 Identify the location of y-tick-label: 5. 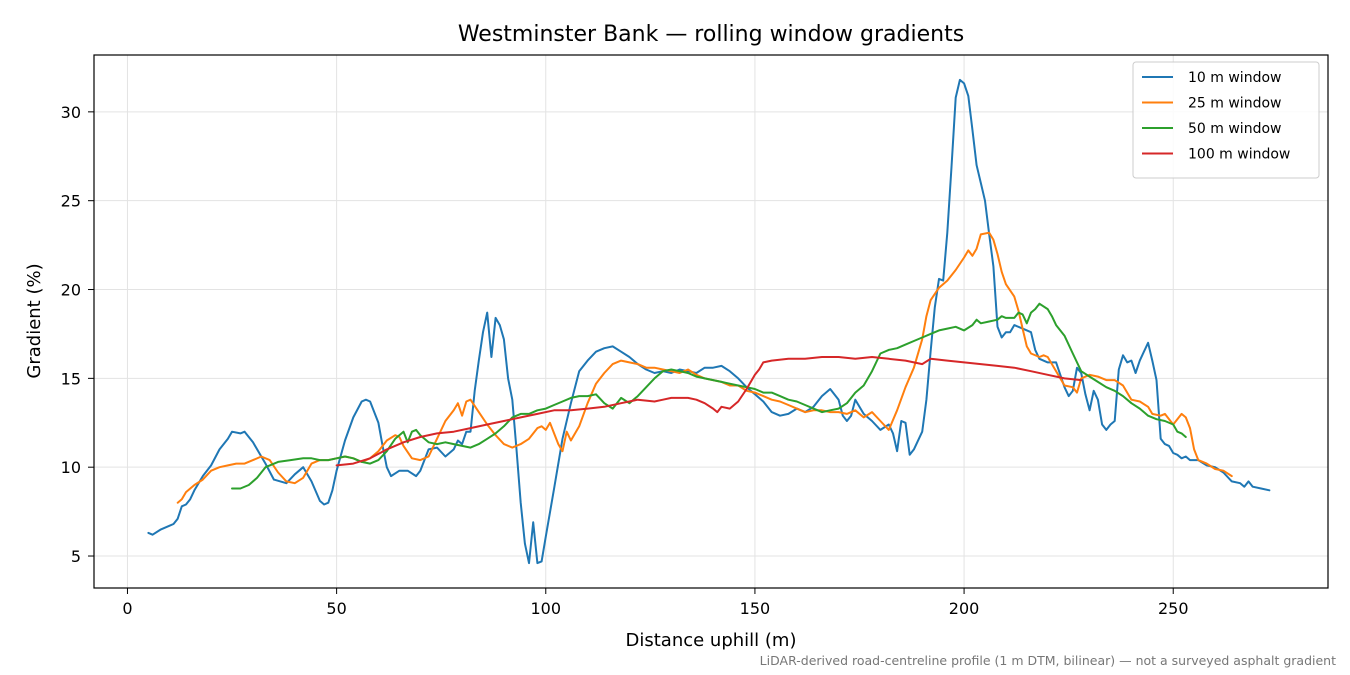
(76, 556).